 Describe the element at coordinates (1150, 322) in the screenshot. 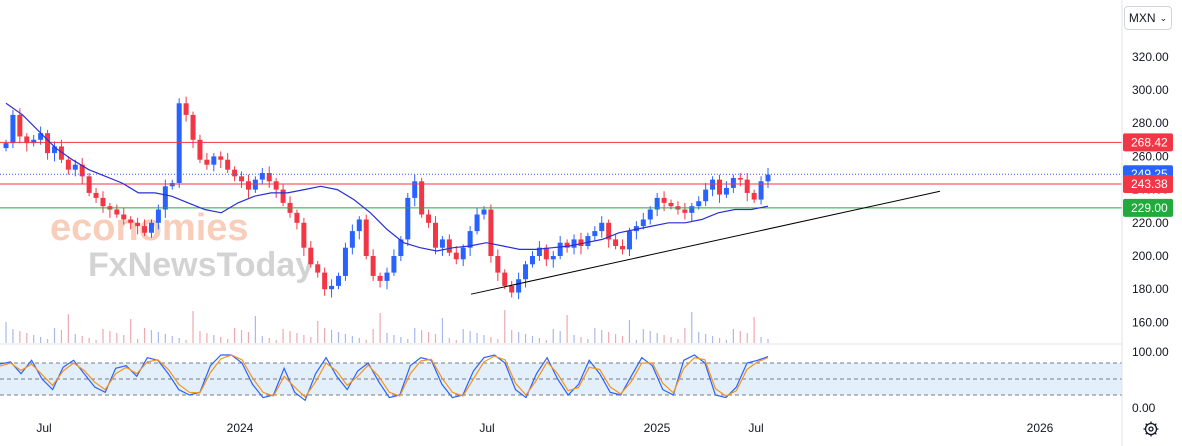

I see `y-tick-label: 160.00` at that location.